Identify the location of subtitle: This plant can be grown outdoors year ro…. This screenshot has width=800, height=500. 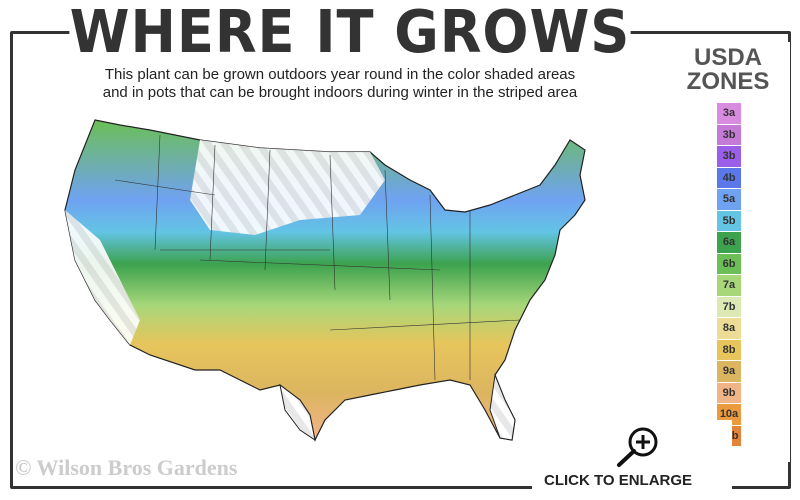
(340, 84).